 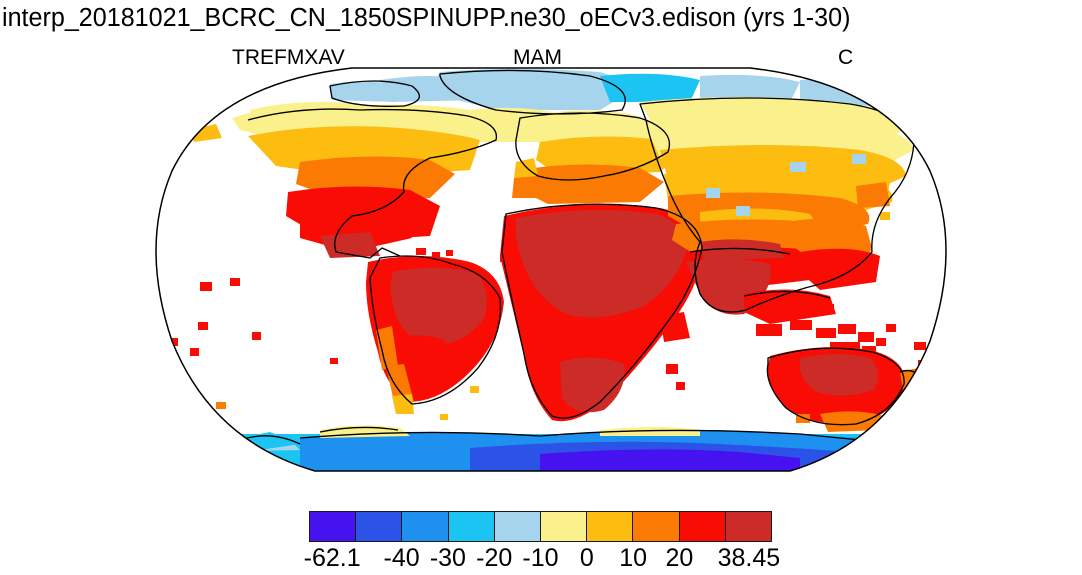 What do you see at coordinates (447, 558) in the screenshot?
I see `colorbar-tick-2: -30` at bounding box center [447, 558].